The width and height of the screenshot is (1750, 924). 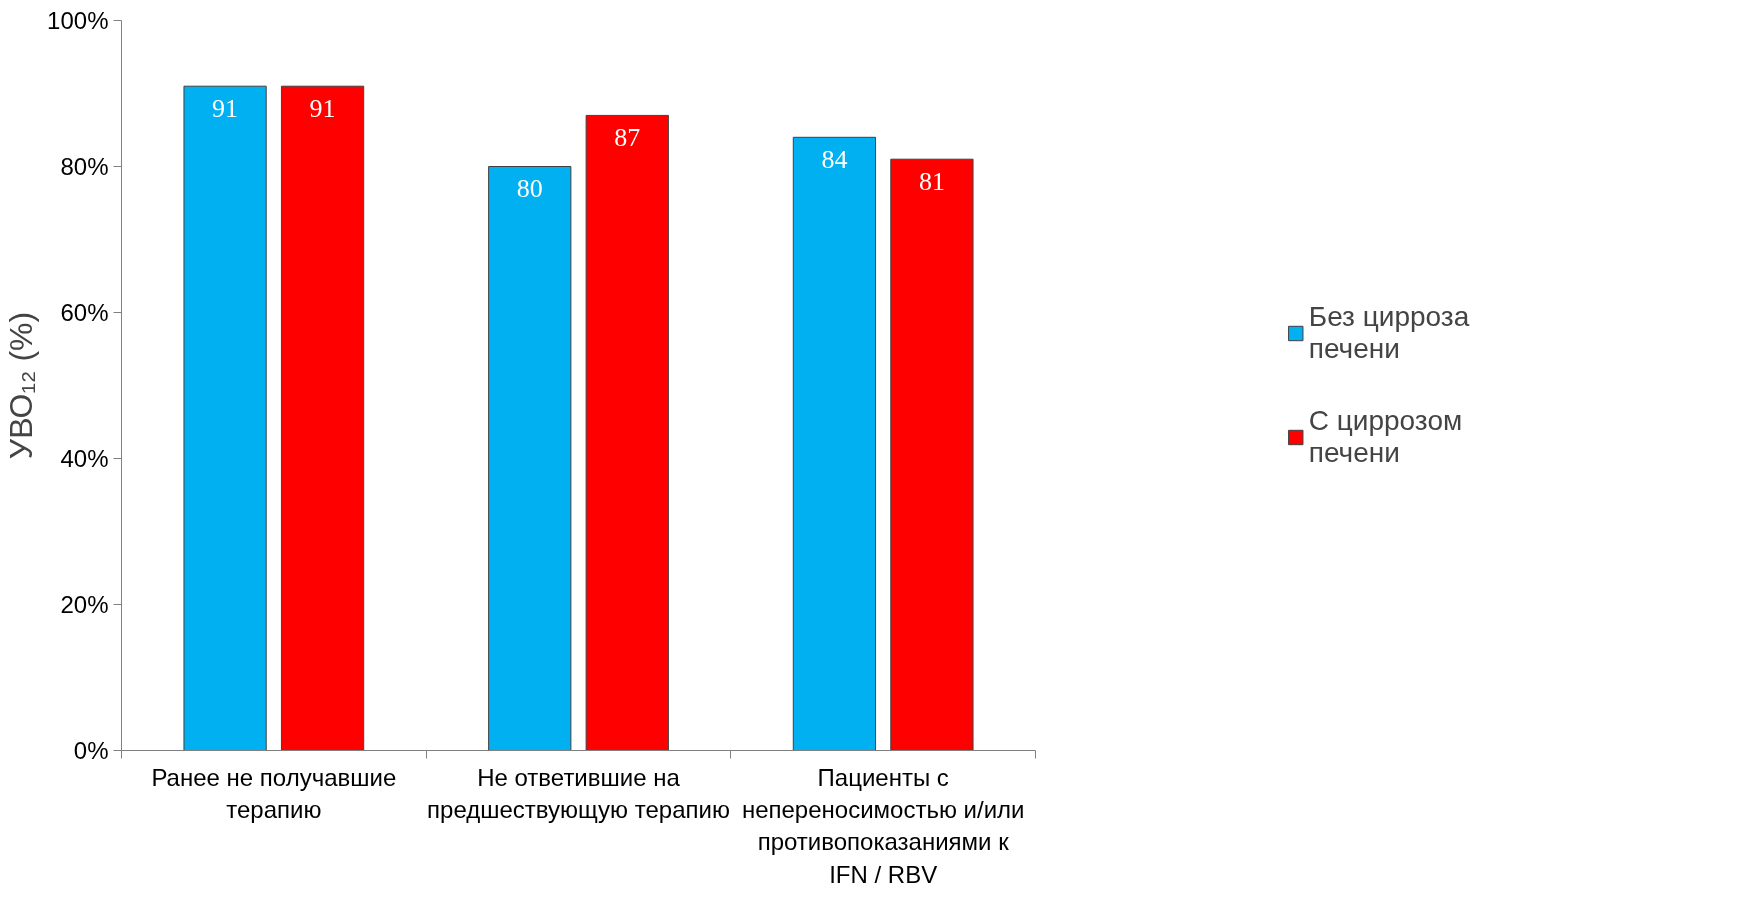 What do you see at coordinates (84, 312) in the screenshot?
I see `y-tick-label: 60%` at bounding box center [84, 312].